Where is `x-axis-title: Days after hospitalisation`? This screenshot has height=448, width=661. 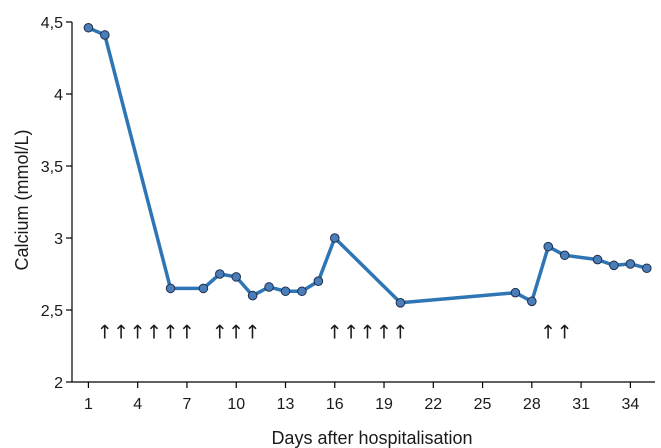 x-axis-title: Days after hospitalisation is located at coordinates (371, 438).